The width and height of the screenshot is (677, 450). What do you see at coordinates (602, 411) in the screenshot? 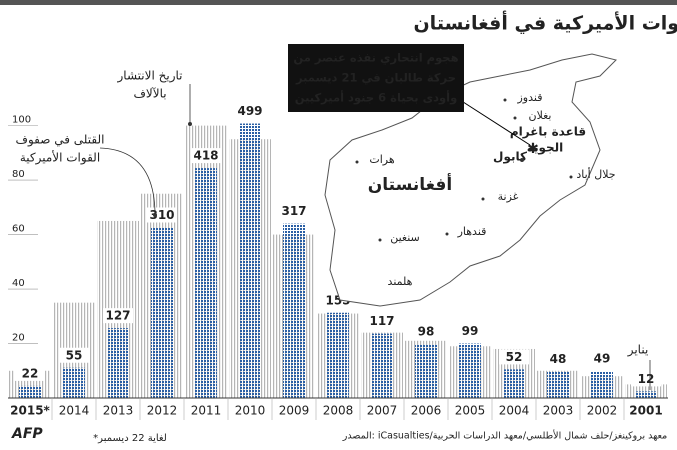
I see `x-tick-label: 2002` at bounding box center [602, 411].